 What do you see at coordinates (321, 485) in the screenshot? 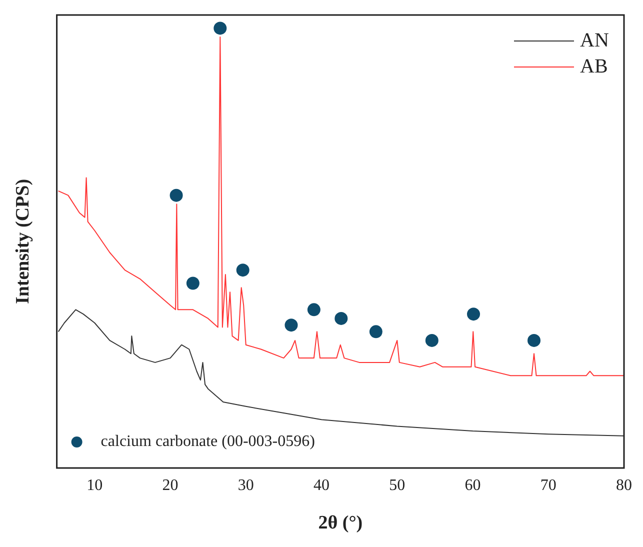
I see `x-tick-label: 40` at bounding box center [321, 485].